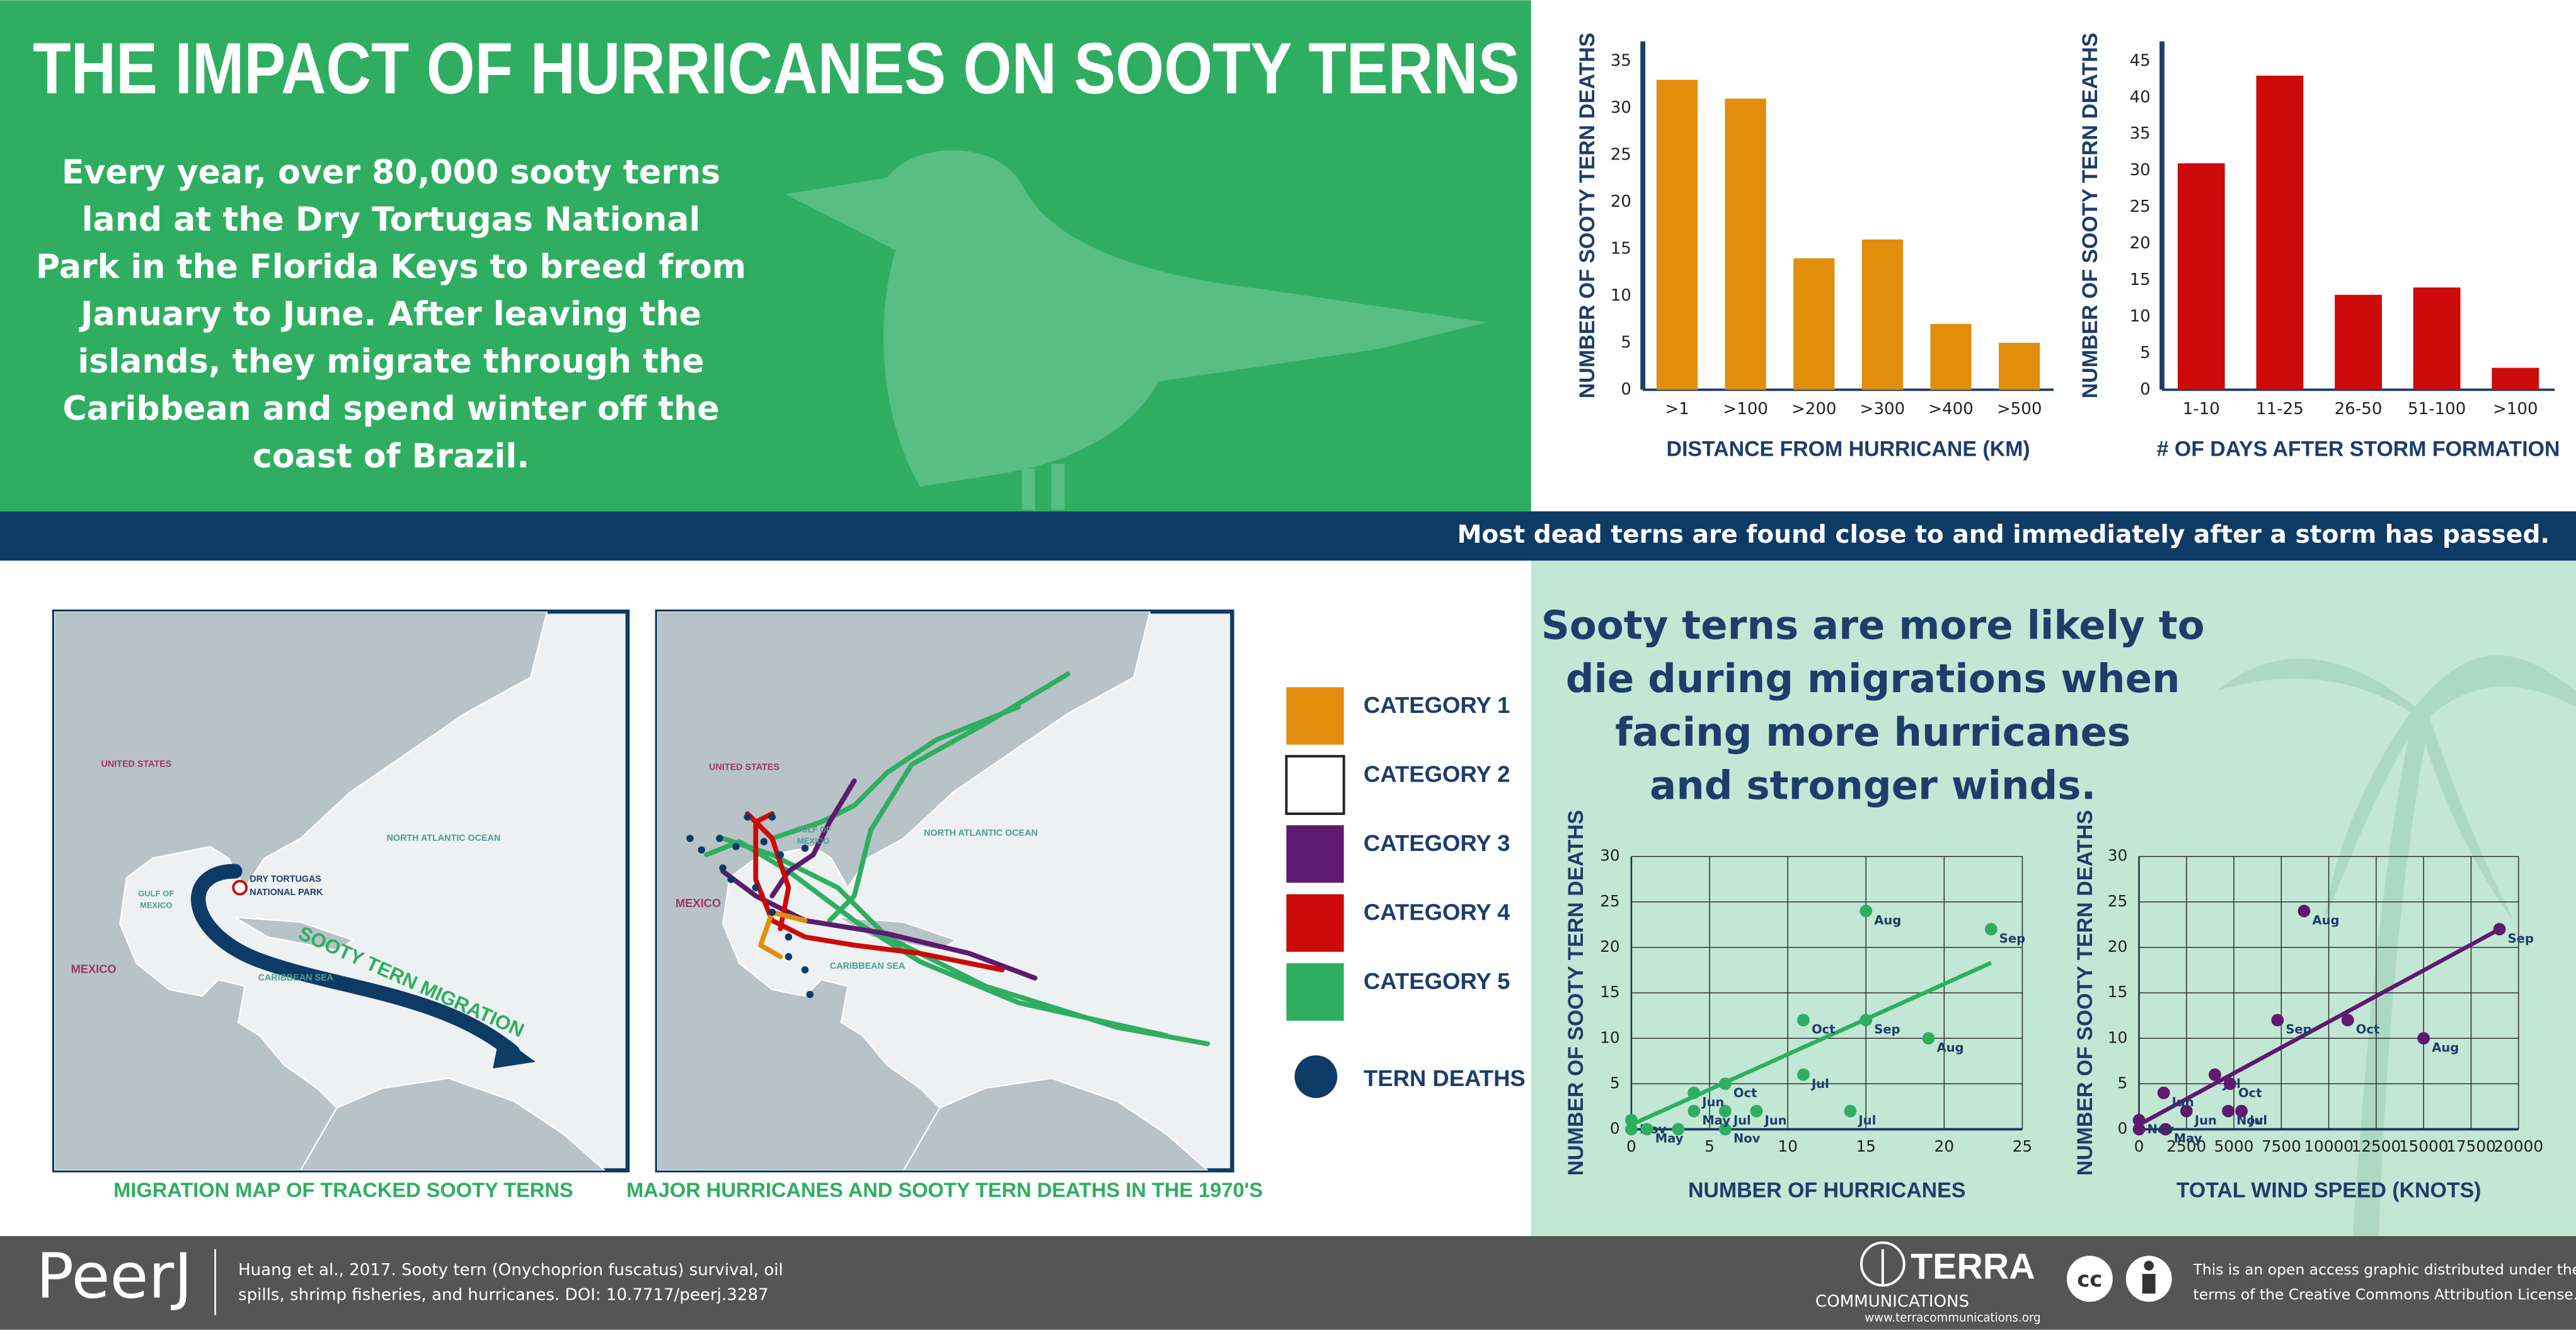 The height and width of the screenshot is (1330, 2576). I want to click on subhead-line: facing more hurricanes, so click(1872, 732).